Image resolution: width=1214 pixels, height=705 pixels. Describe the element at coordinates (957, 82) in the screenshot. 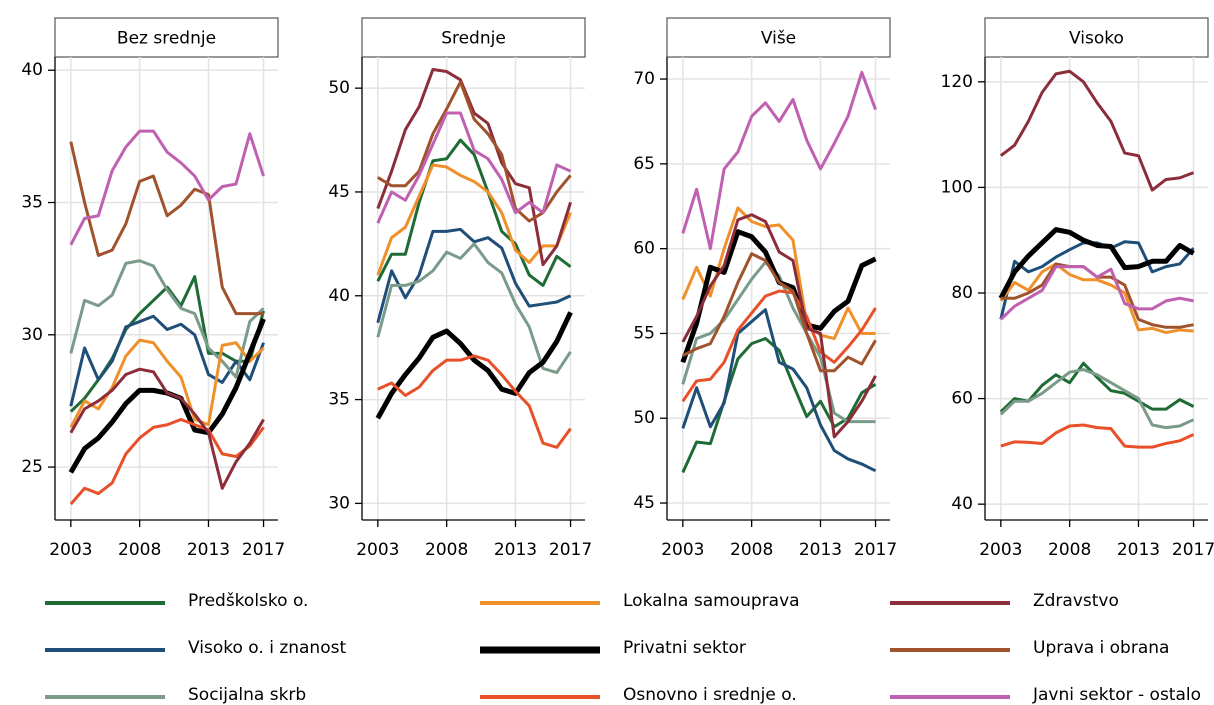

I see `y-tick-label: 120` at that location.